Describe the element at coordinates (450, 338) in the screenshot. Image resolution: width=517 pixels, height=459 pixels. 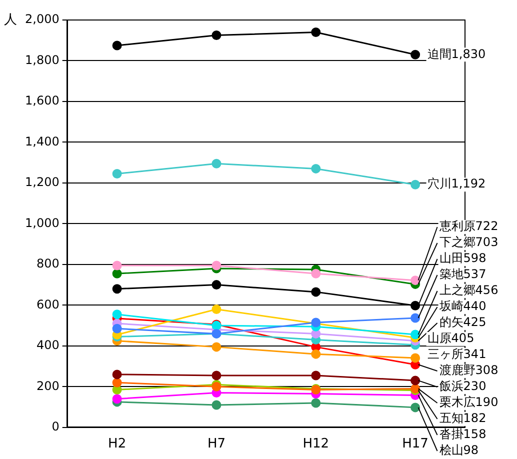
I see `annotation: 山原405` at that location.